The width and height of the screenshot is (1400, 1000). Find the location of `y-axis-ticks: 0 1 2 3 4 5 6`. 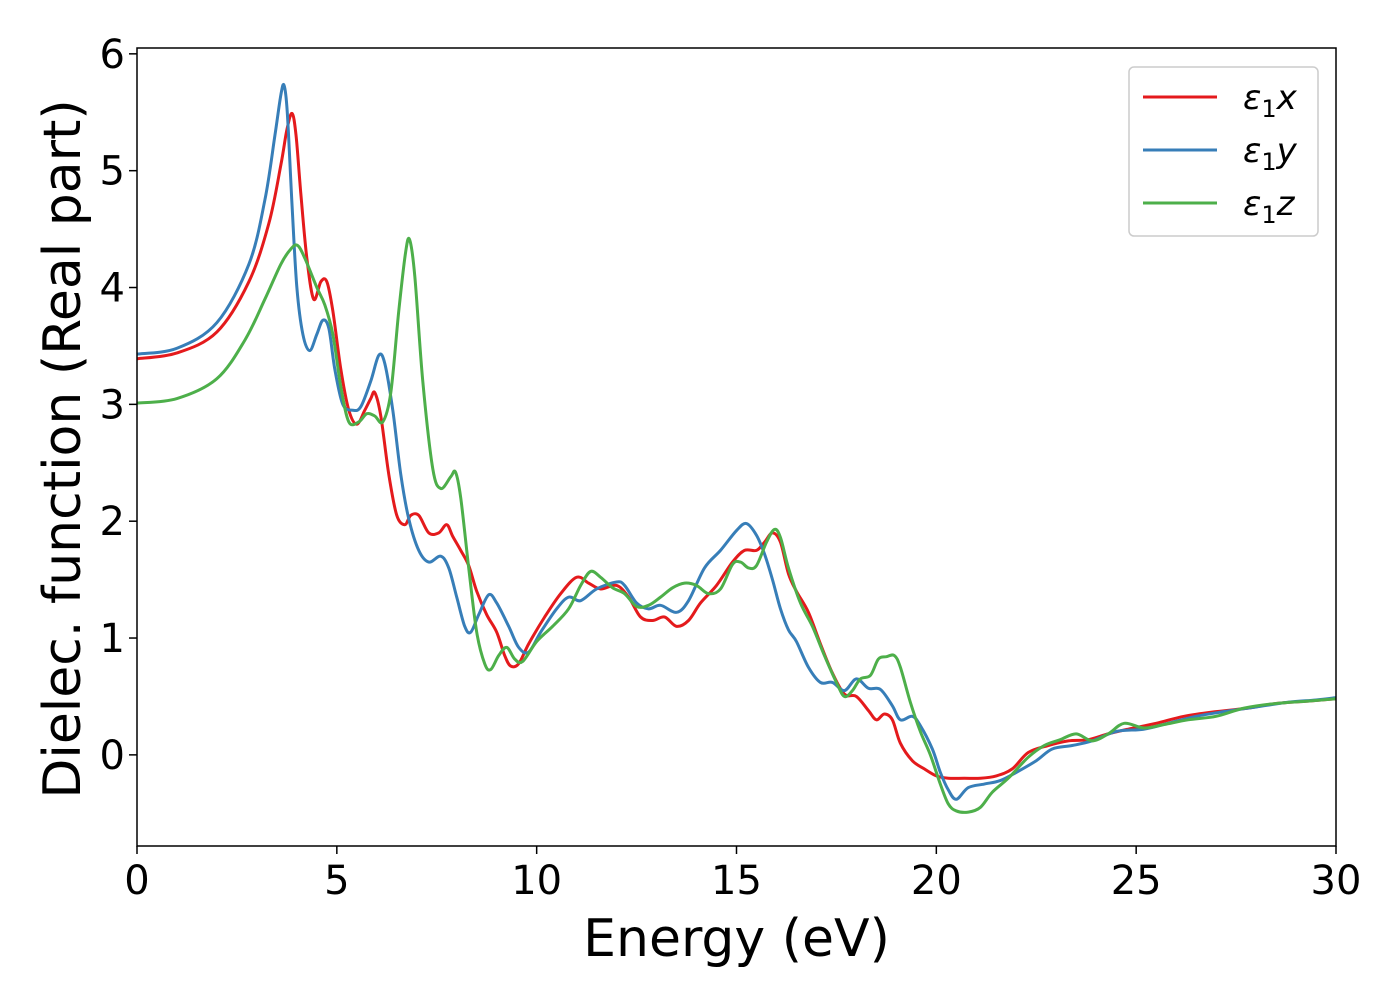

y-axis-ticks: 0 1 2 3 4 5 6 is located at coordinates (118, 405).